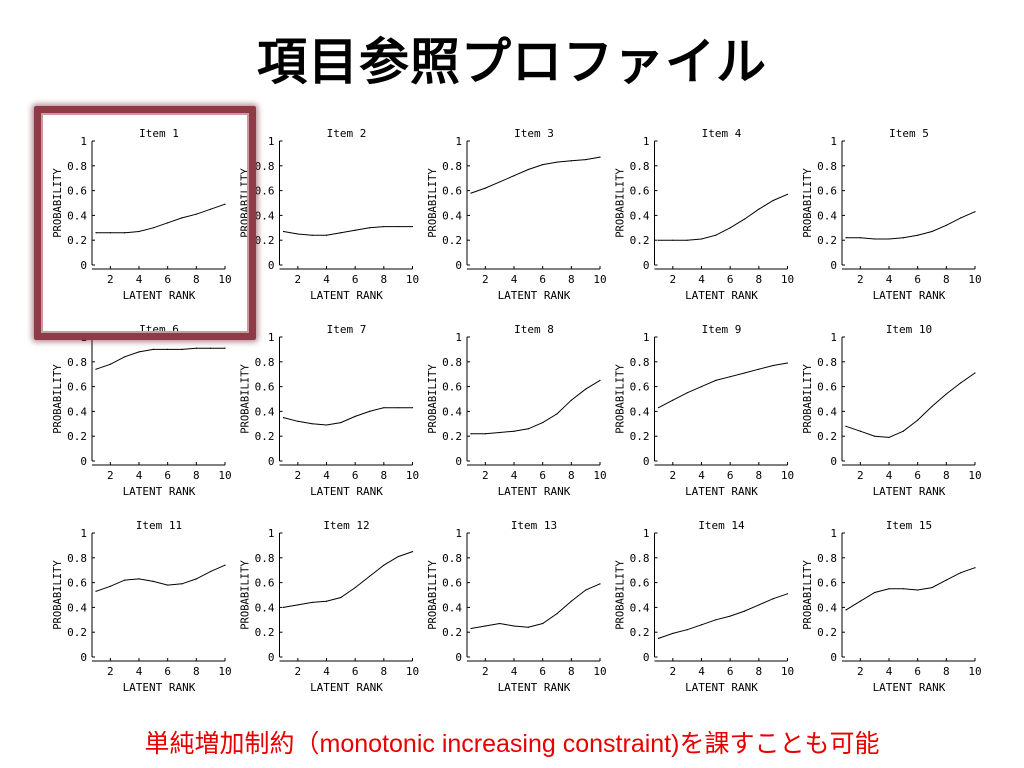  Describe the element at coordinates (909, 329) in the screenshot. I see `chart-title: Item 10` at that location.